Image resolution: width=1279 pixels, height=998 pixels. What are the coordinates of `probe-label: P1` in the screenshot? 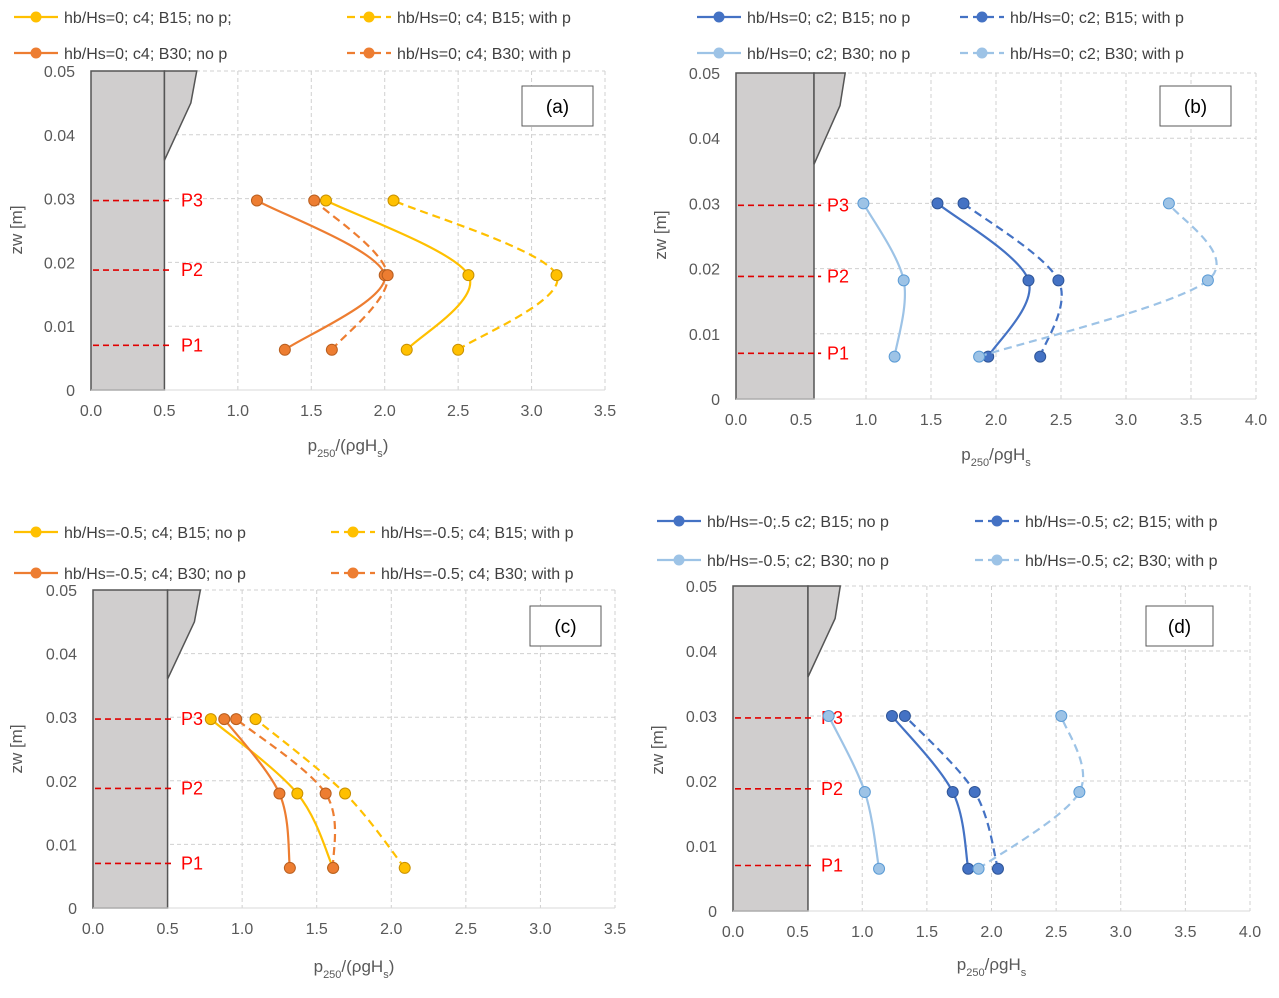 It's located at (838, 353).